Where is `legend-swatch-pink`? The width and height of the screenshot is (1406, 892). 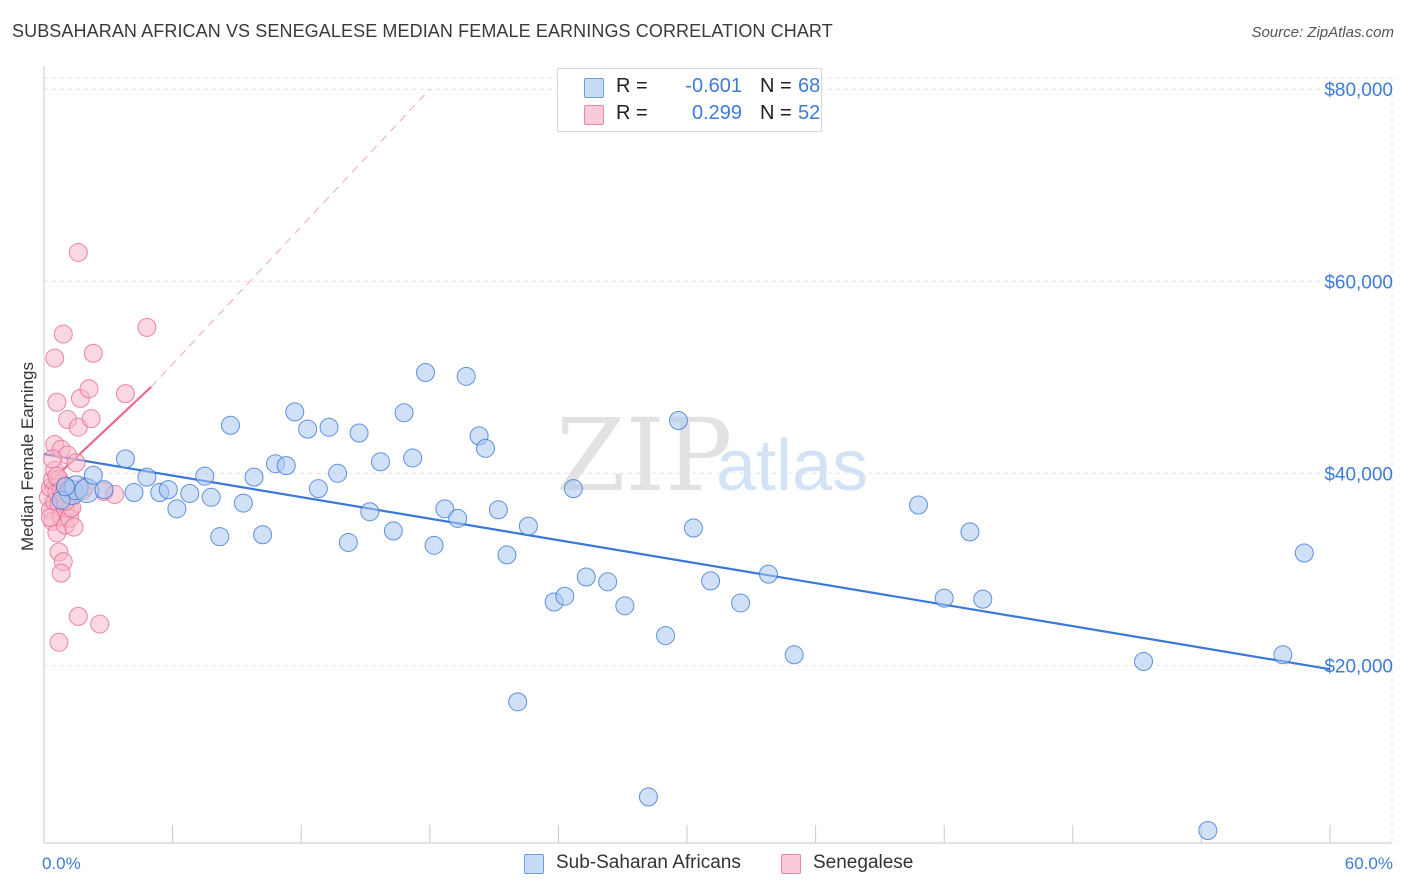
legend-swatch-pink is located at coordinates (594, 115).